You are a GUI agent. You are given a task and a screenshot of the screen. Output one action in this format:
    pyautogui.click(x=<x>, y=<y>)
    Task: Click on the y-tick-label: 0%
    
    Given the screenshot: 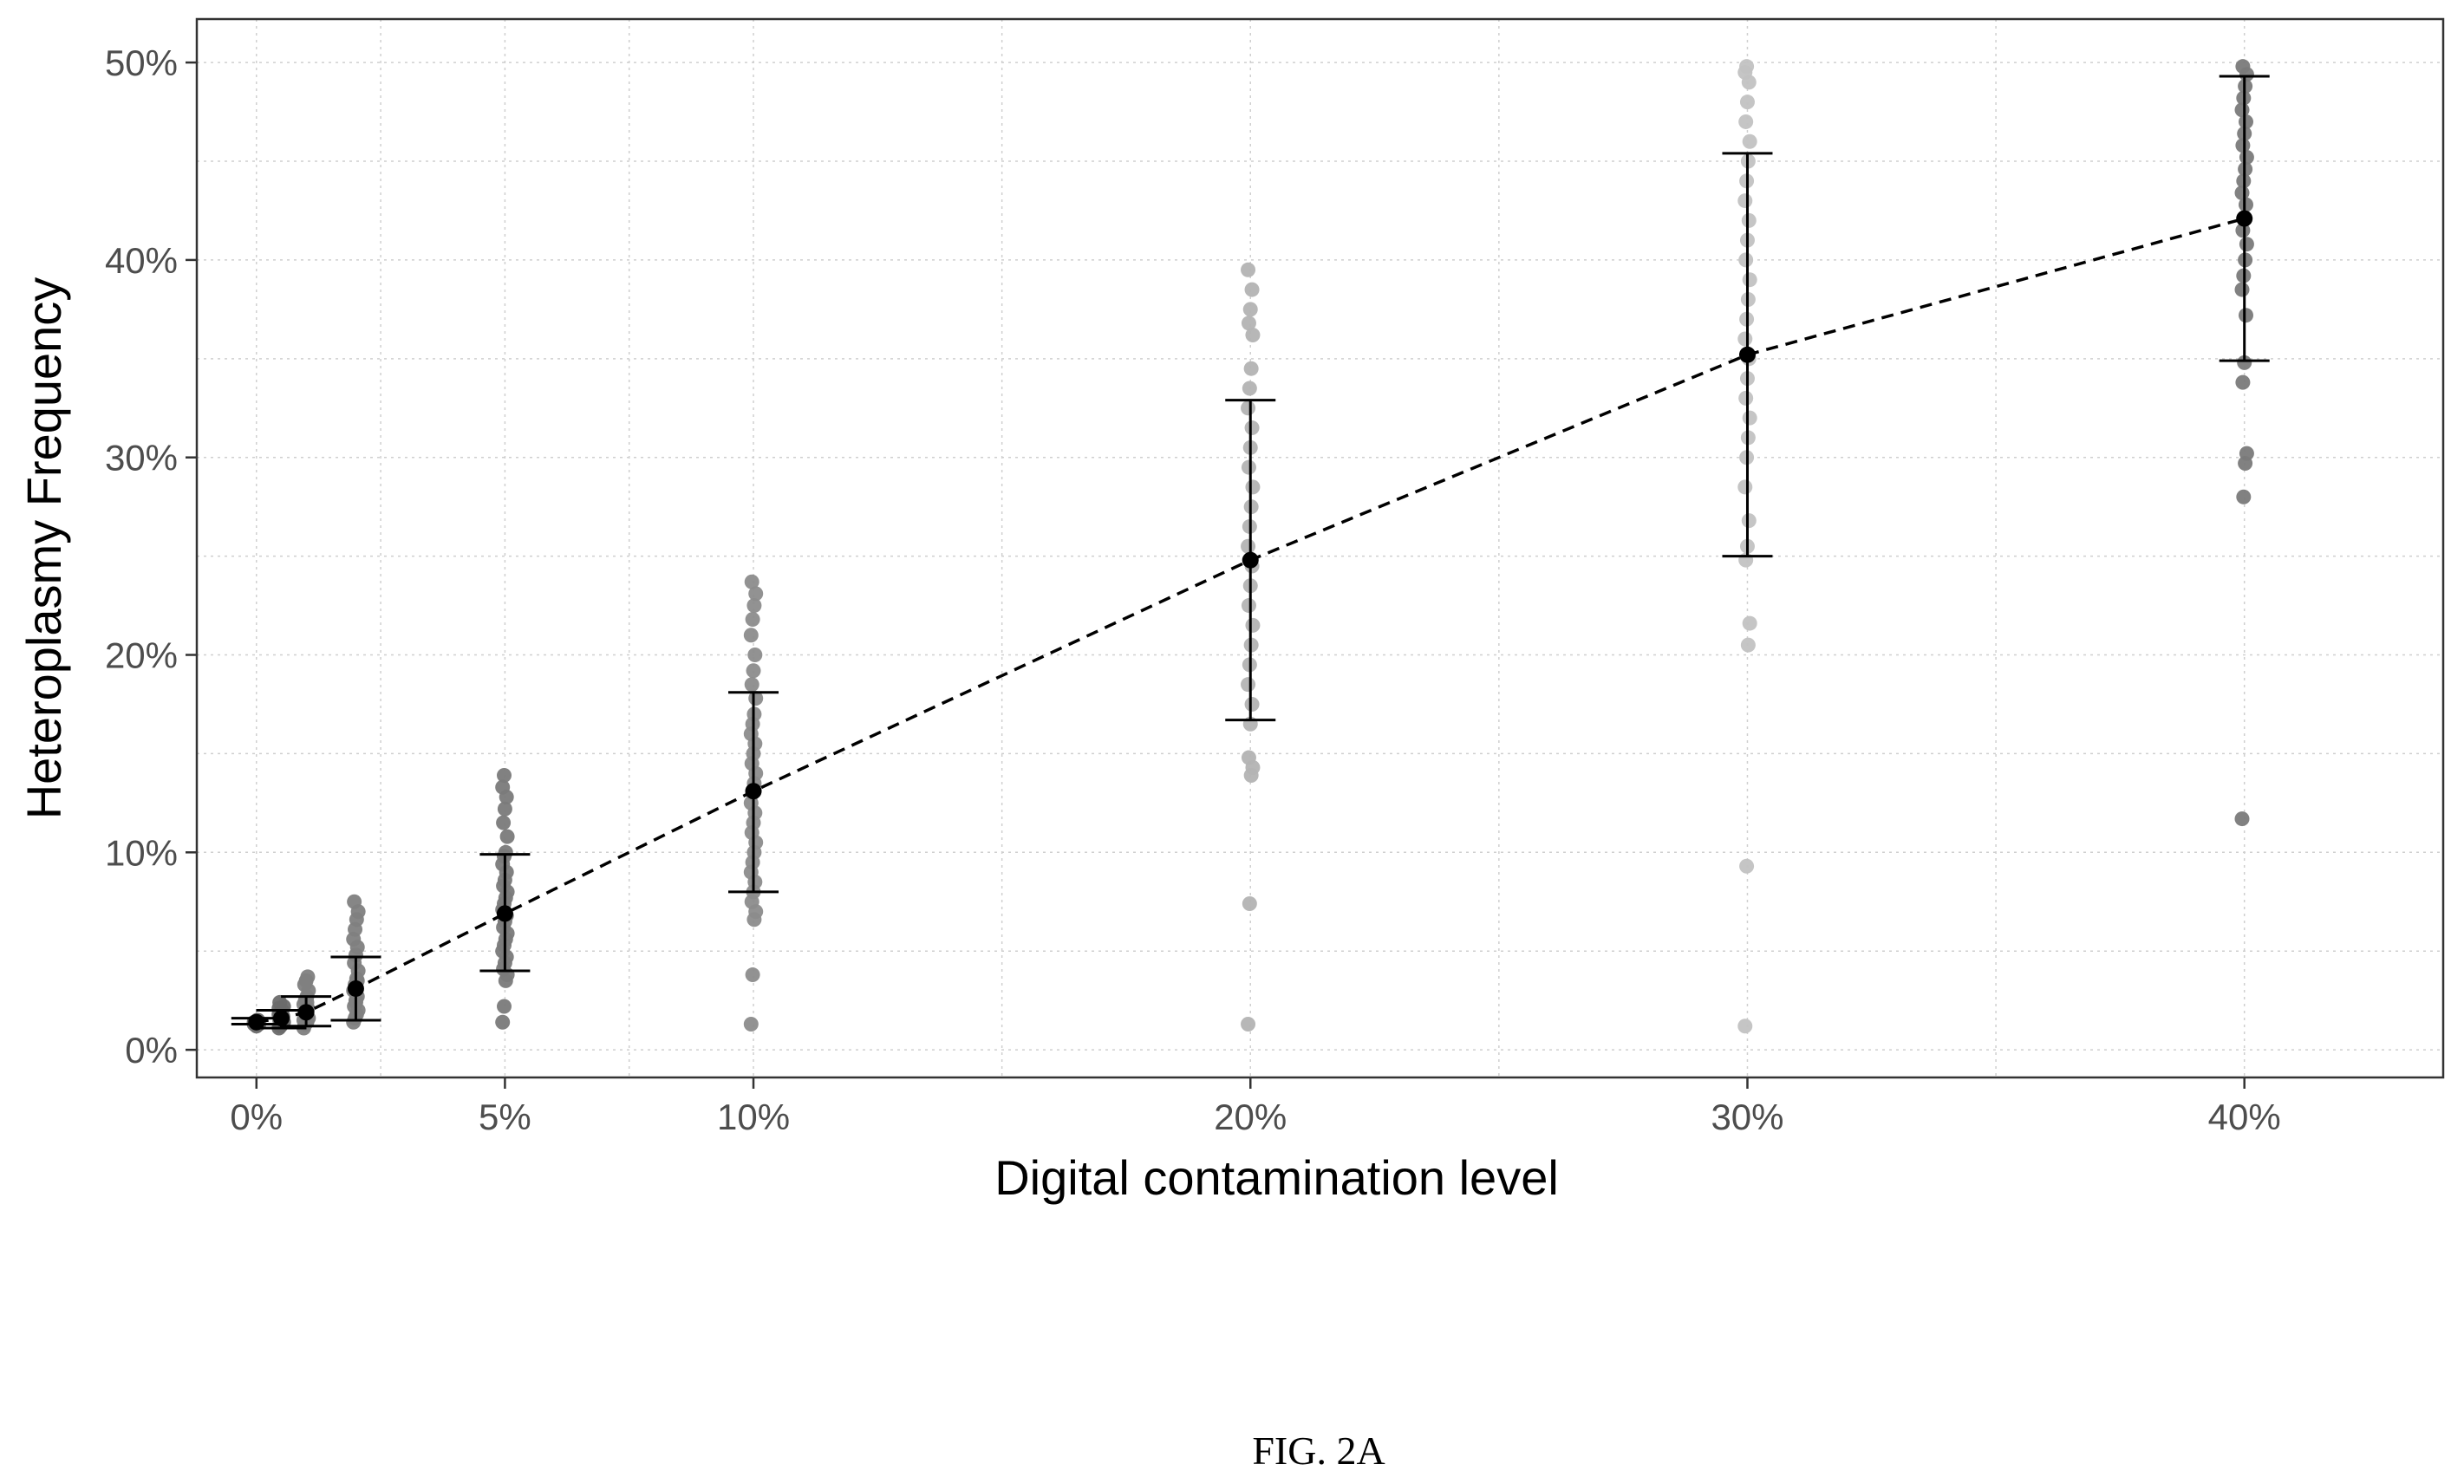 What is the action you would take?
    pyautogui.click(x=151, y=1050)
    